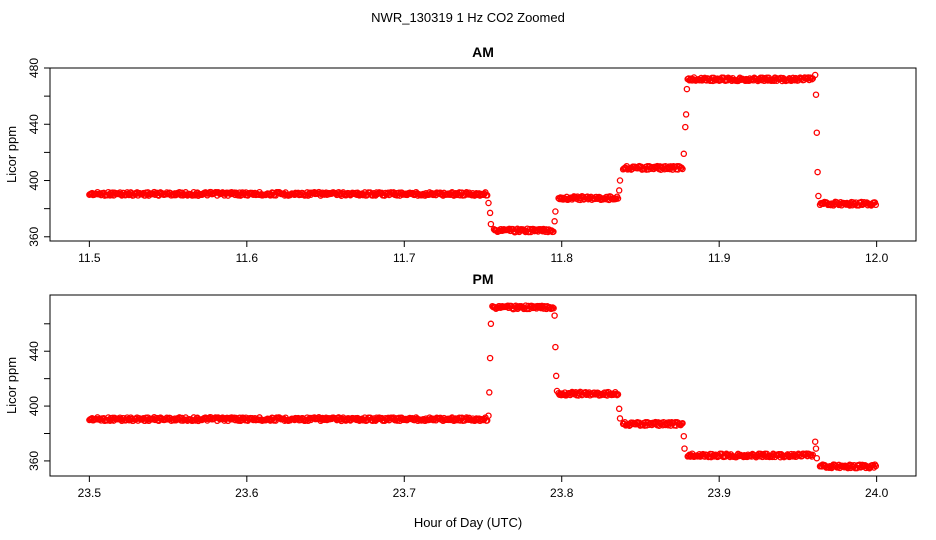  Describe the element at coordinates (468, 522) in the screenshot. I see `shared-x-axis-label: Hour of Day (UTC)` at that location.